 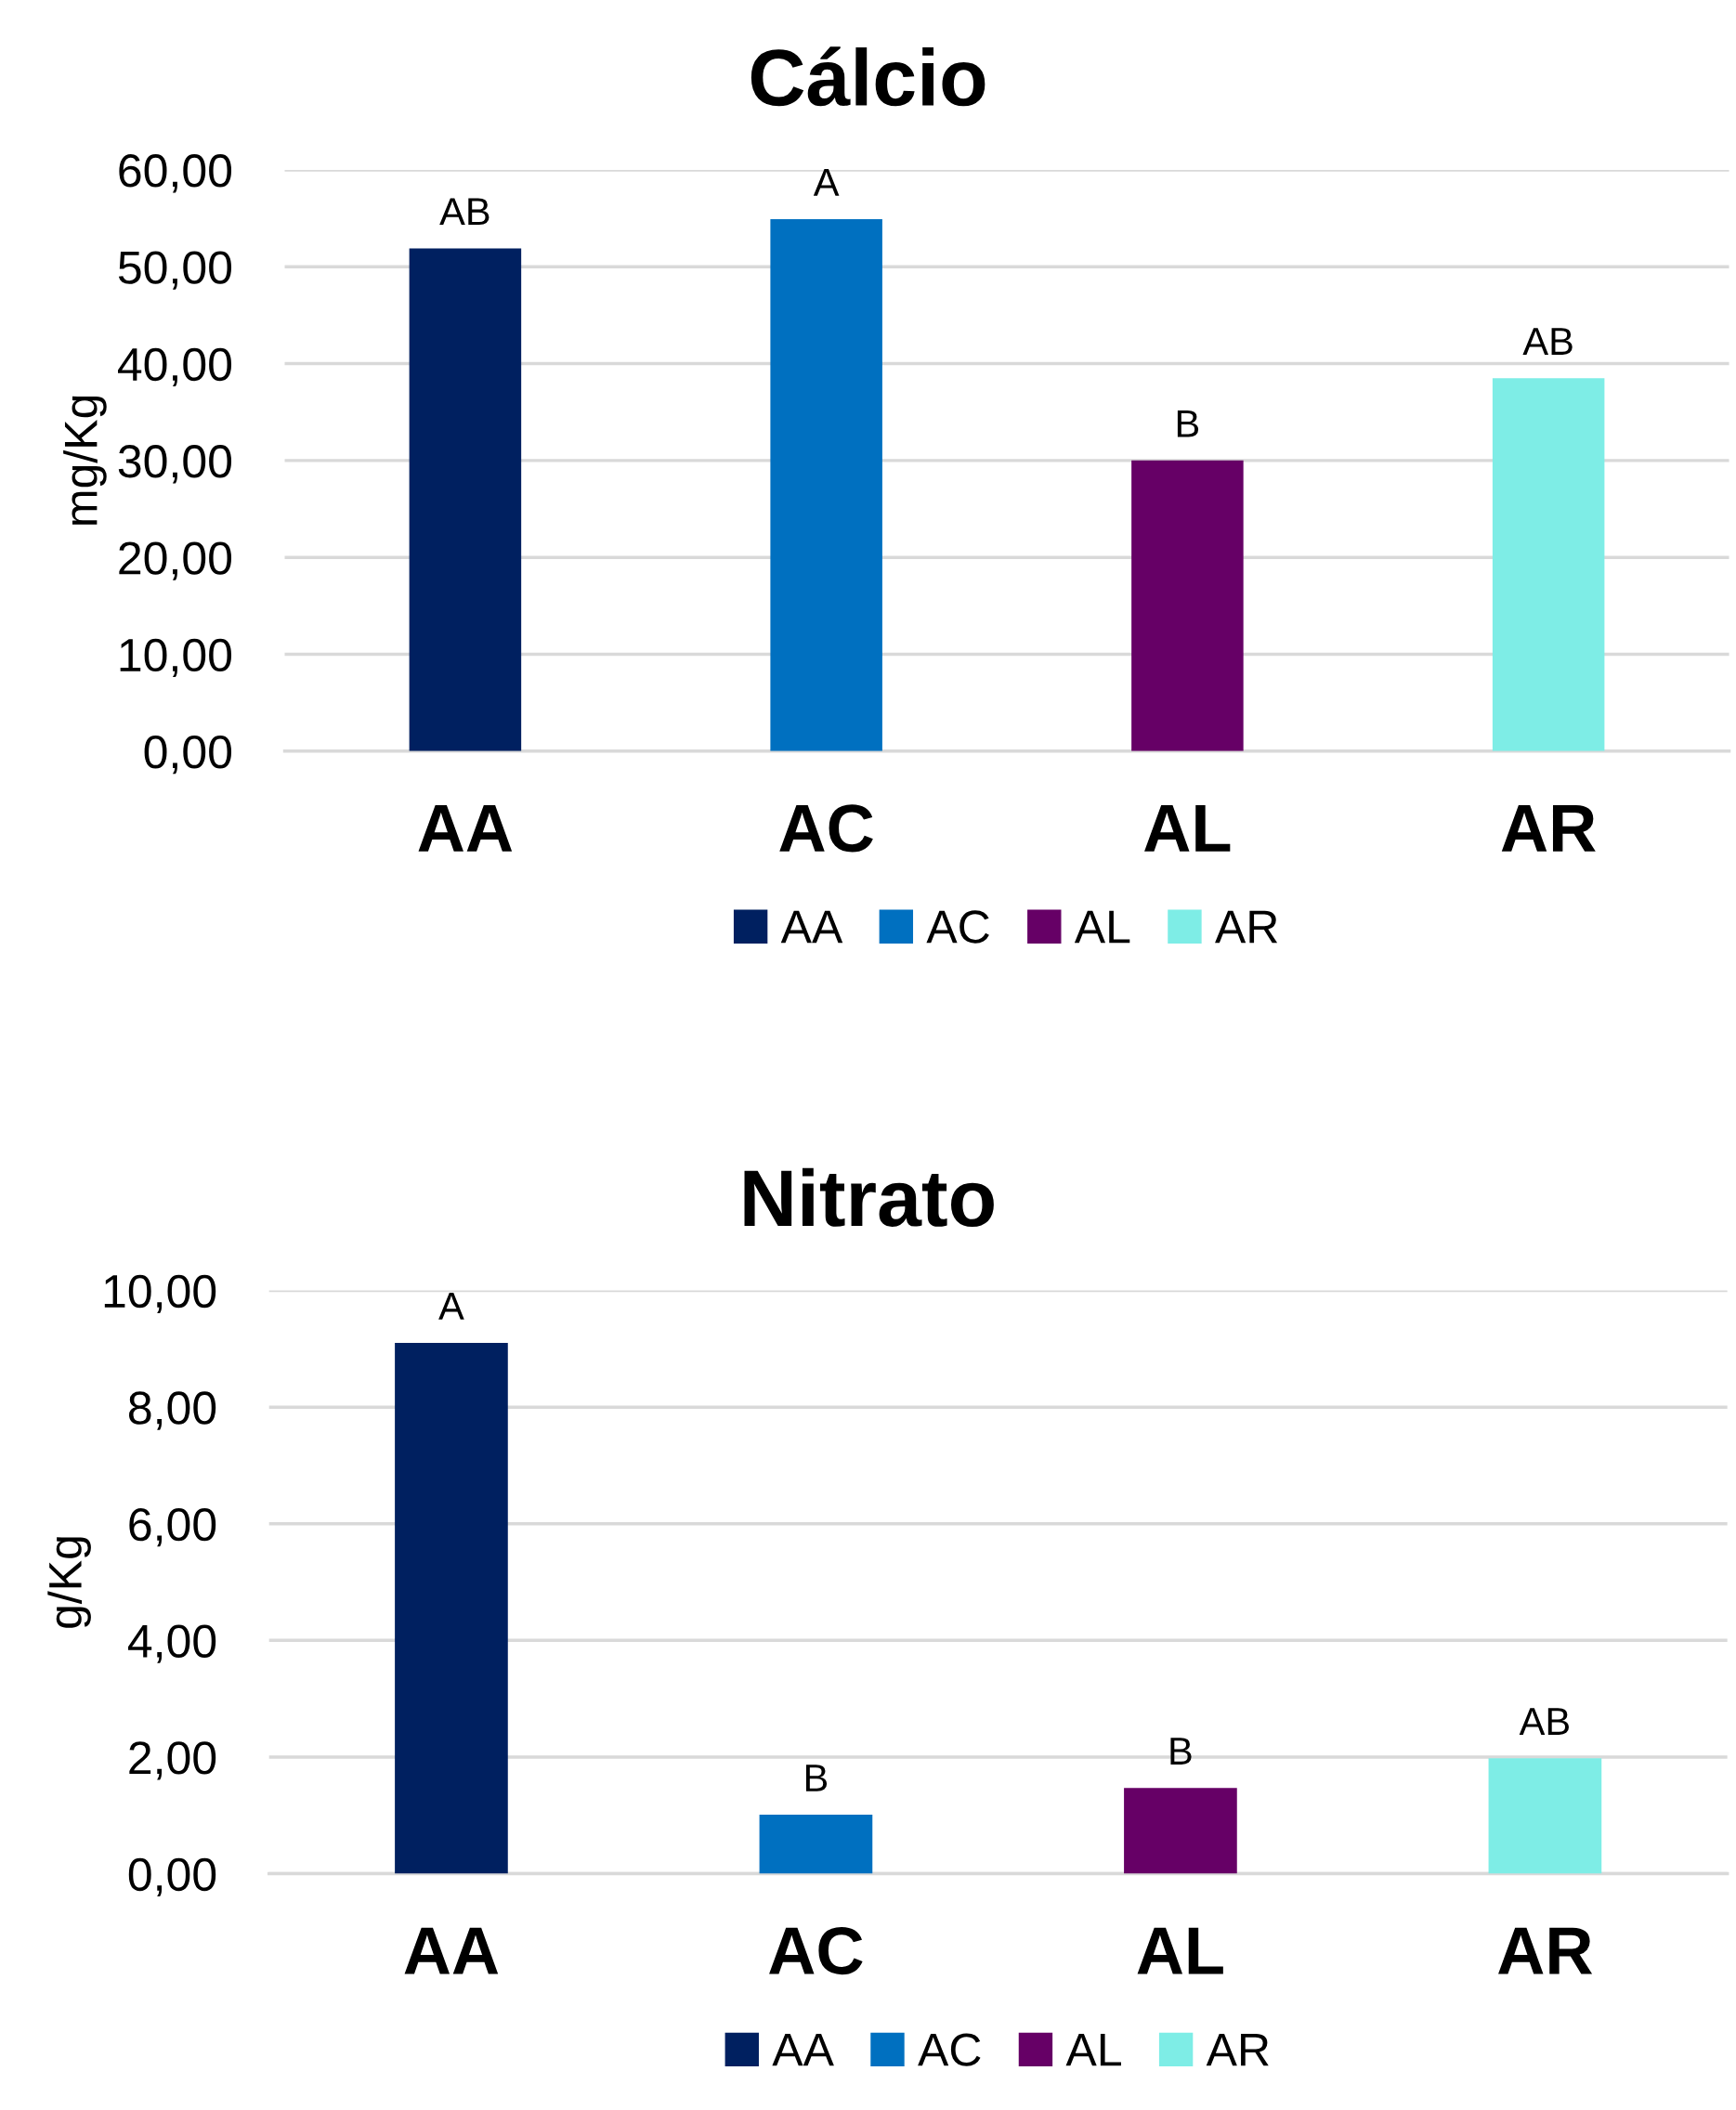 I want to click on y-tick-label: 60,00, so click(x=176, y=173).